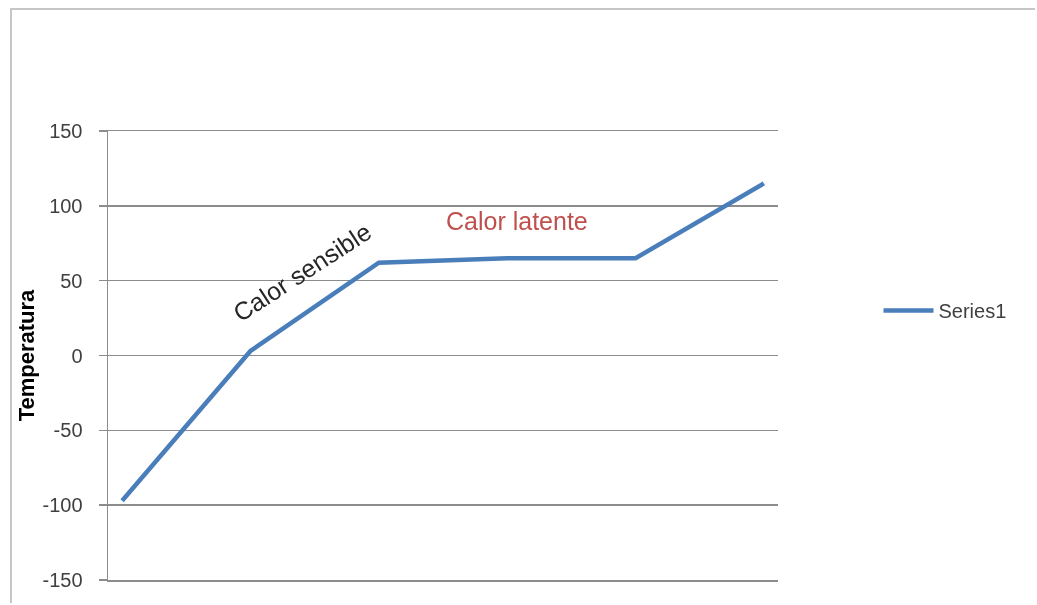 This screenshot has width=1037, height=605. Describe the element at coordinates (26, 355) in the screenshot. I see `y-axis-title: Temperatura` at that location.